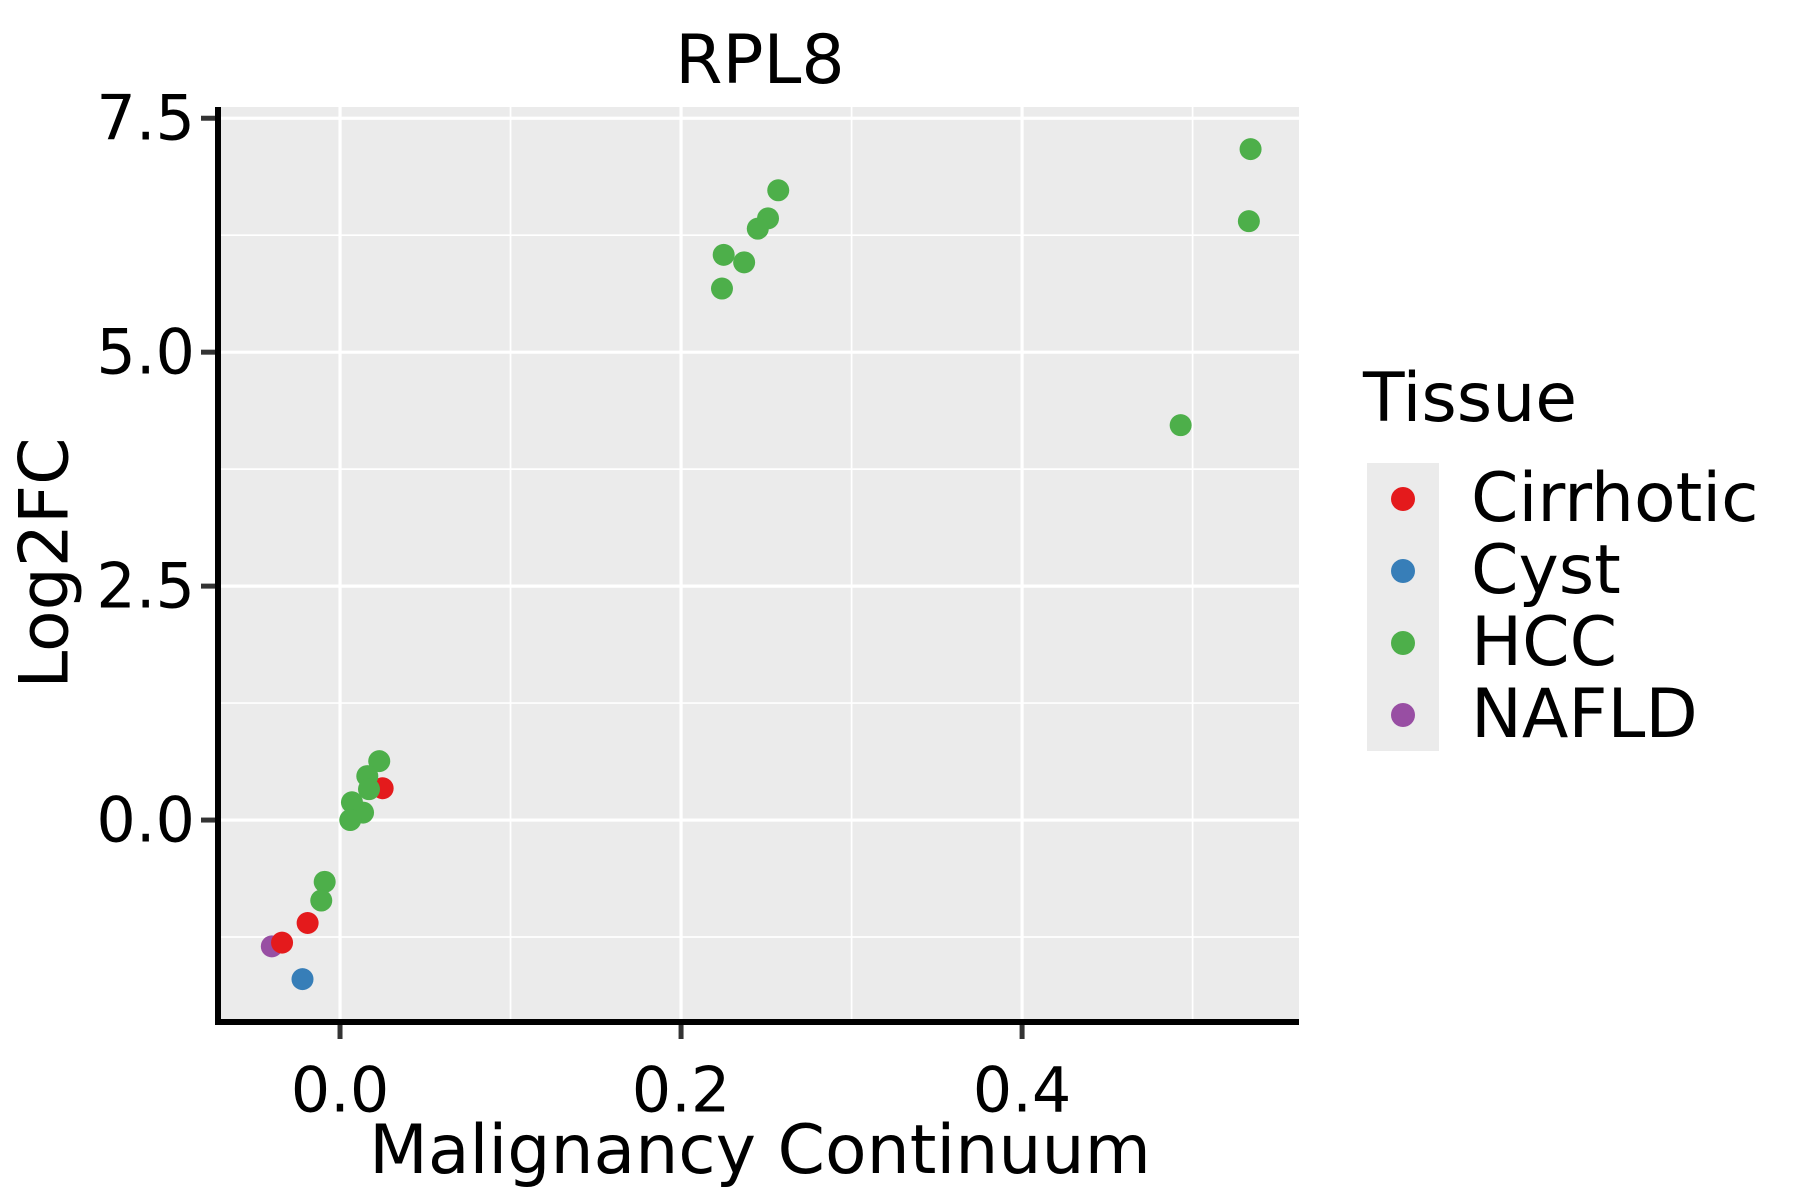 This screenshot has width=1800, height=1200. What do you see at coordinates (46, 563) in the screenshot?
I see `y-axis-title-text: Log2FC` at bounding box center [46, 563].